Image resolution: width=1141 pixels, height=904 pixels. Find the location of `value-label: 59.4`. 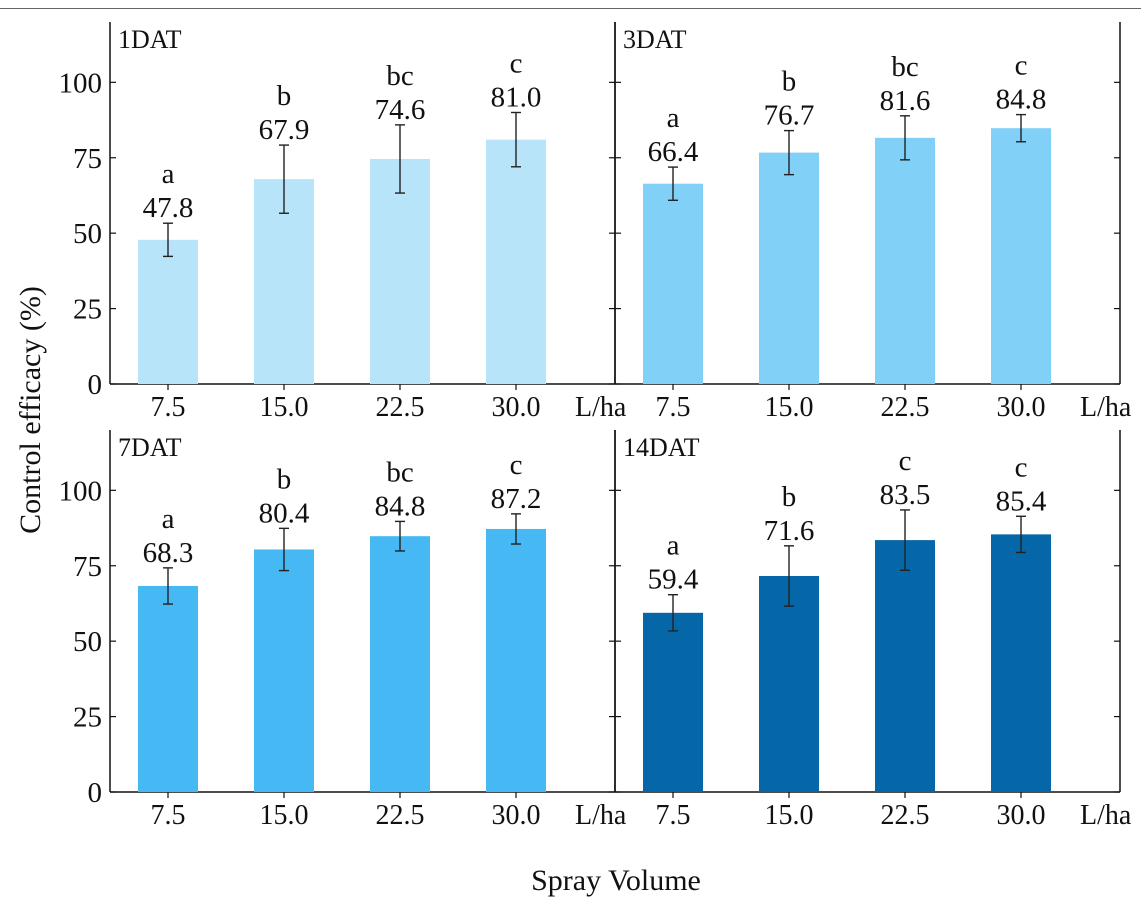

value-label: 59.4 is located at coordinates (673, 580).